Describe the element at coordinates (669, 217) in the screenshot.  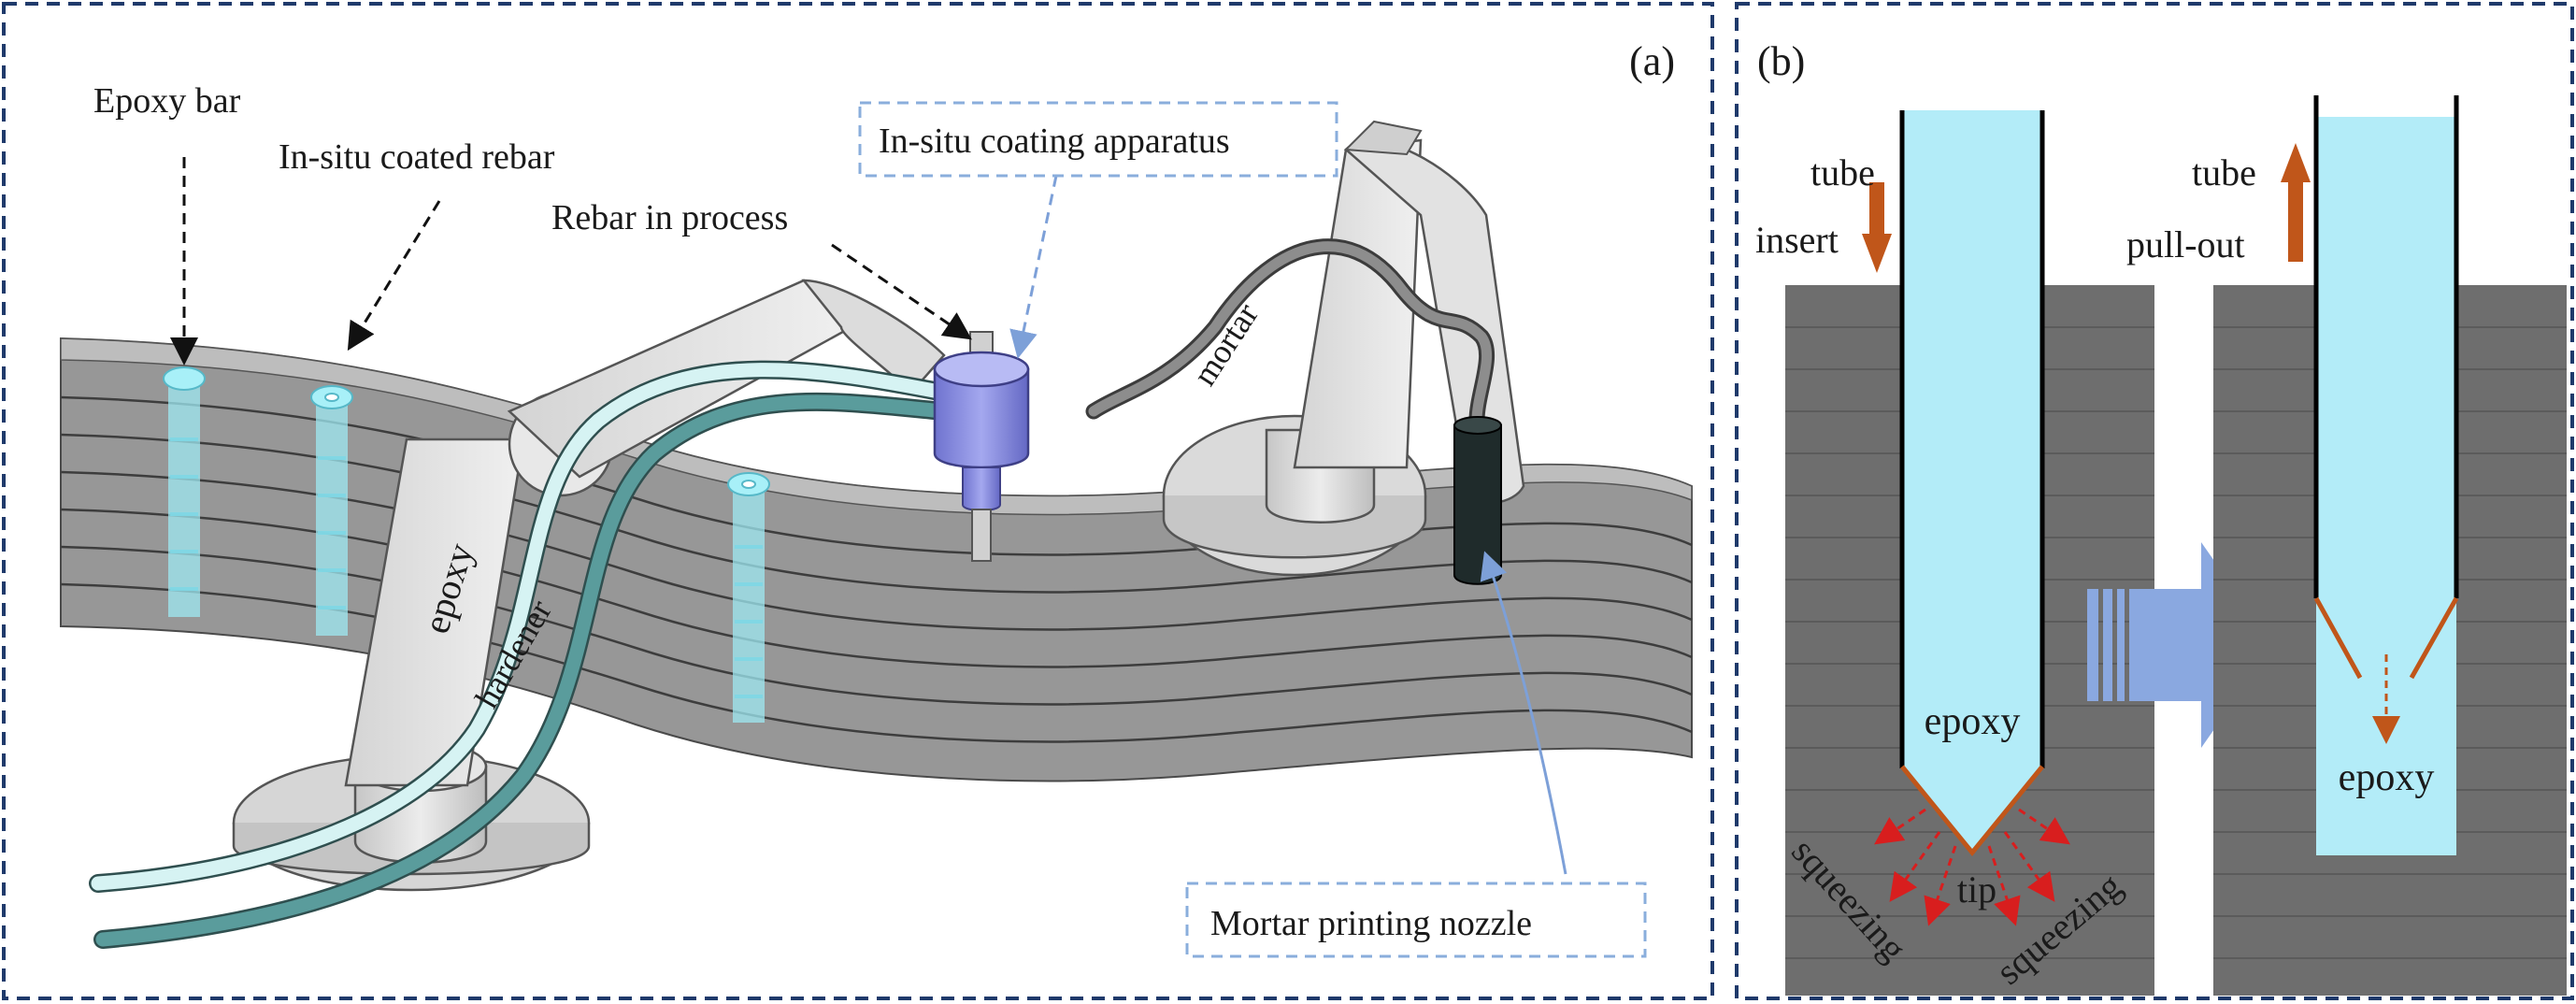
I see `label-rebar-in-process: Rebar in process` at that location.